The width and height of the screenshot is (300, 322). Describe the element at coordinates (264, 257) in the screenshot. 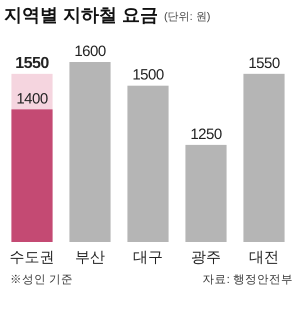

I see `x-tick-label: 대전` at that location.